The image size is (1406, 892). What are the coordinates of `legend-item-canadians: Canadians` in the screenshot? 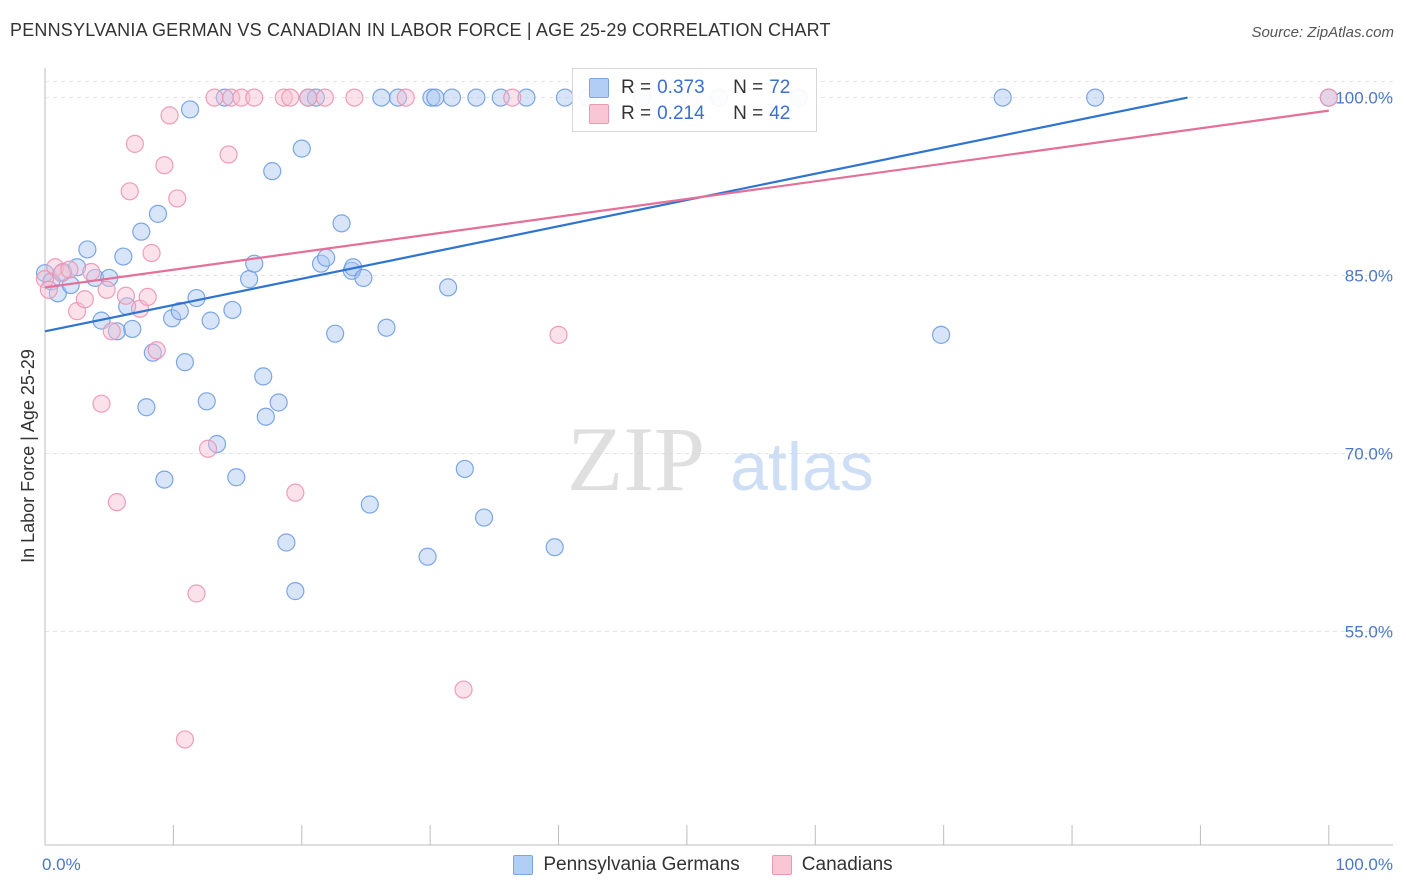 It's located at (832, 865).